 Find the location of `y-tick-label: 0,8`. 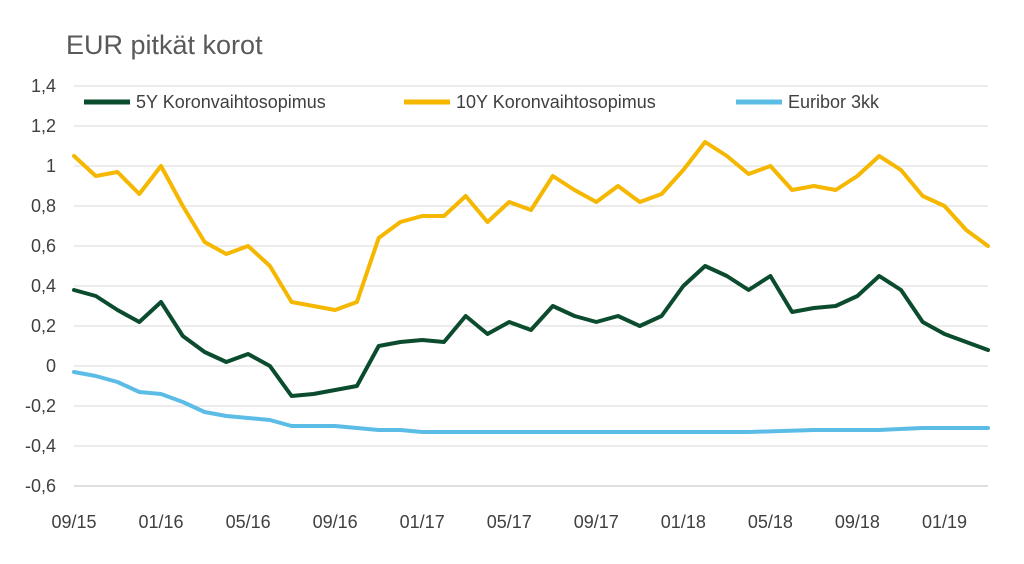

y-tick-label: 0,8 is located at coordinates (43, 206).